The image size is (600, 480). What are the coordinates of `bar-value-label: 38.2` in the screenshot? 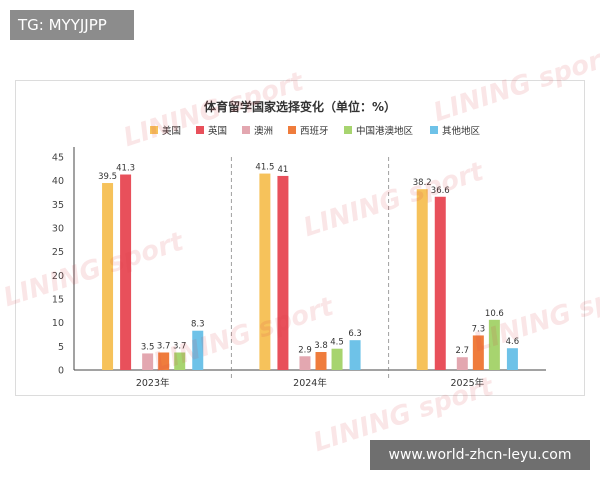 It's located at (422, 183).